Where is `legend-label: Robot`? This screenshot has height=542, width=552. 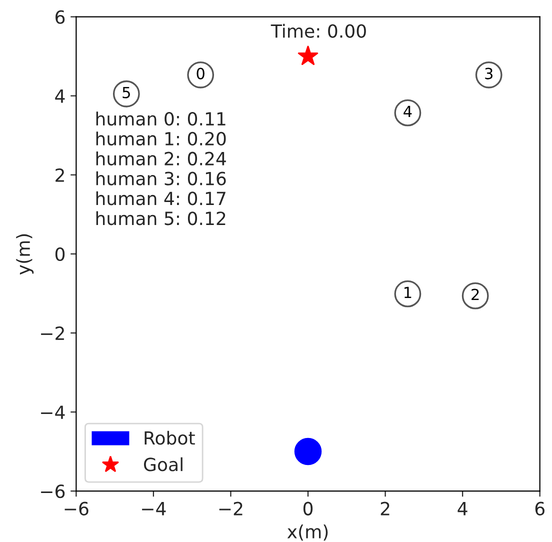
legend-label: Robot is located at coordinates (169, 437).